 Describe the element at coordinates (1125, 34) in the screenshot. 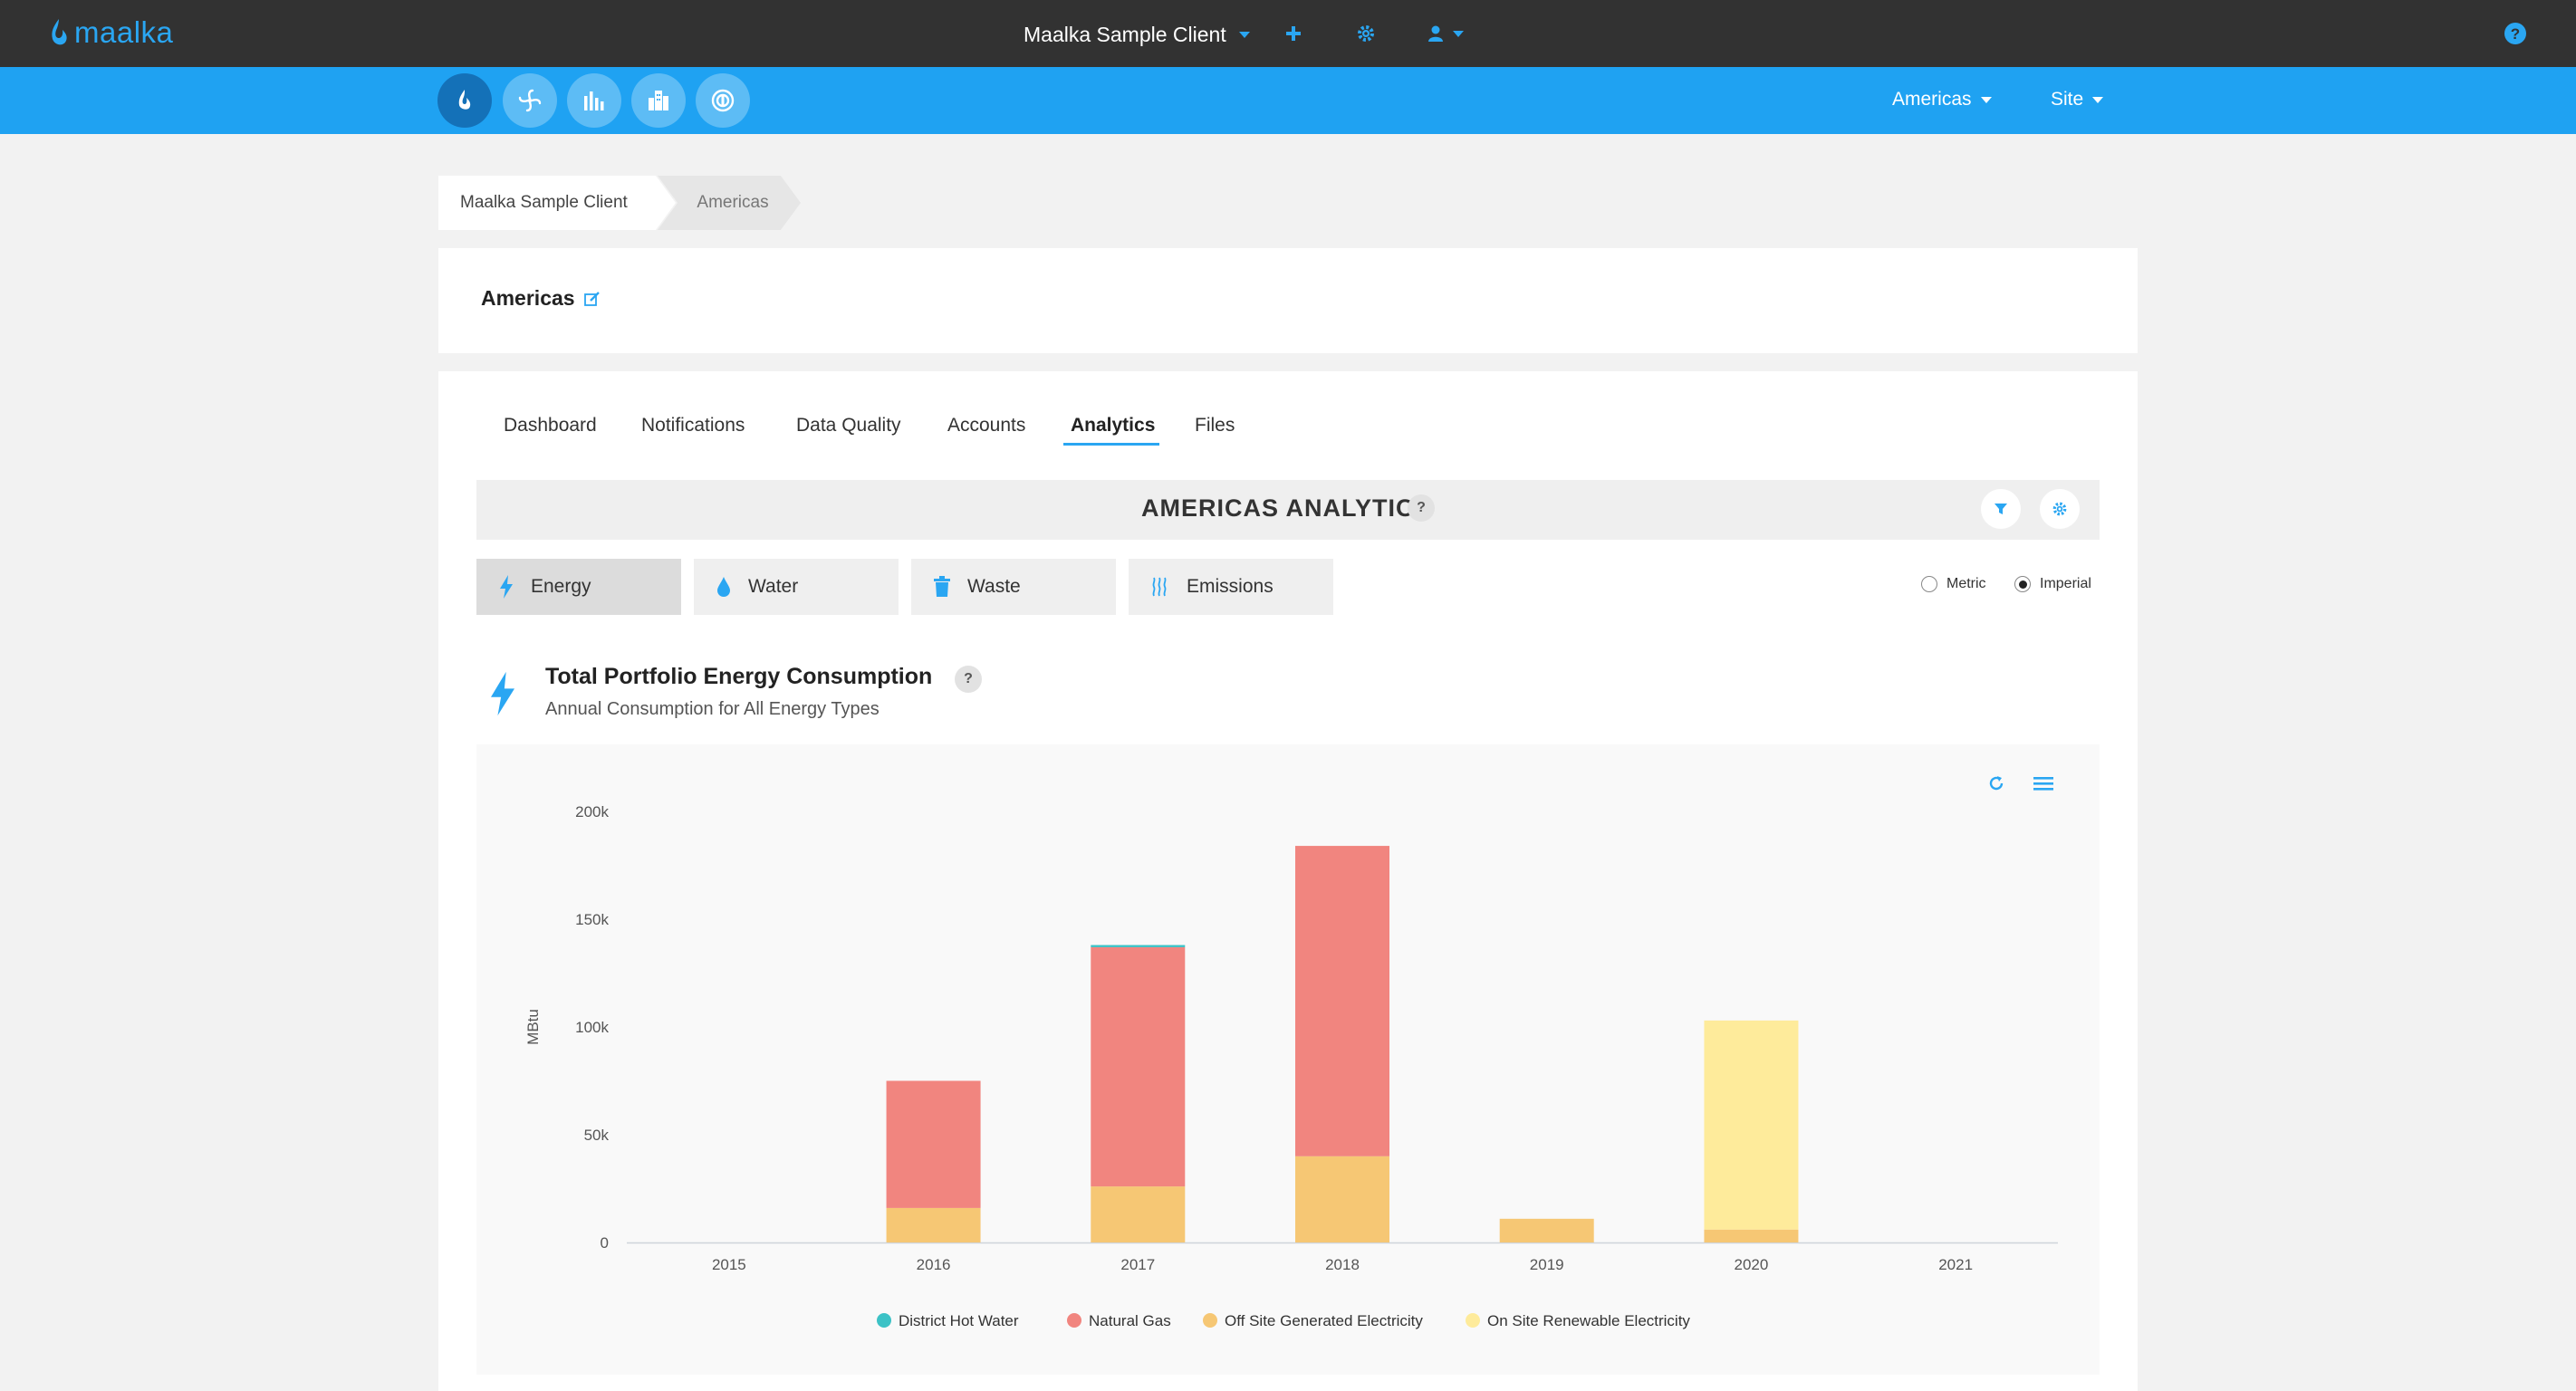

I see `client-name: Maalka Sample Client` at that location.